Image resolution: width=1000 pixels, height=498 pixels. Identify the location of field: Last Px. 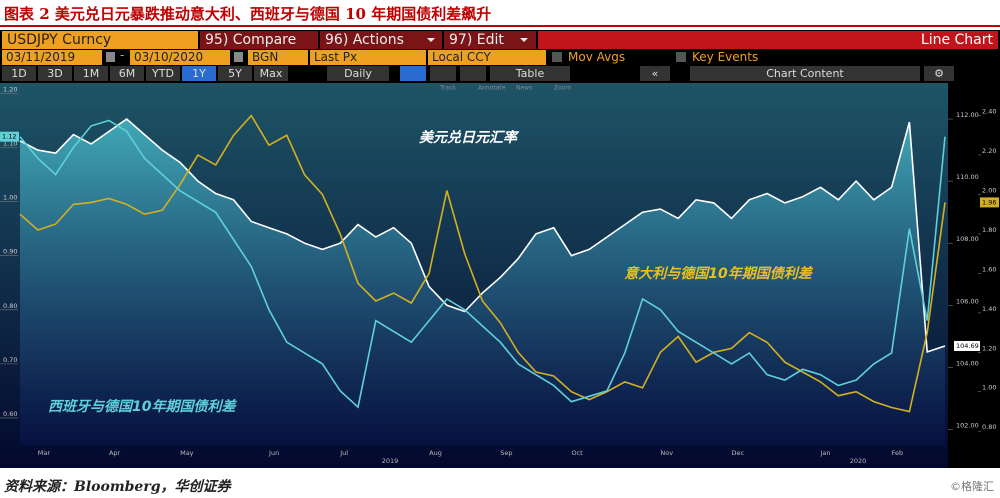
(368, 57).